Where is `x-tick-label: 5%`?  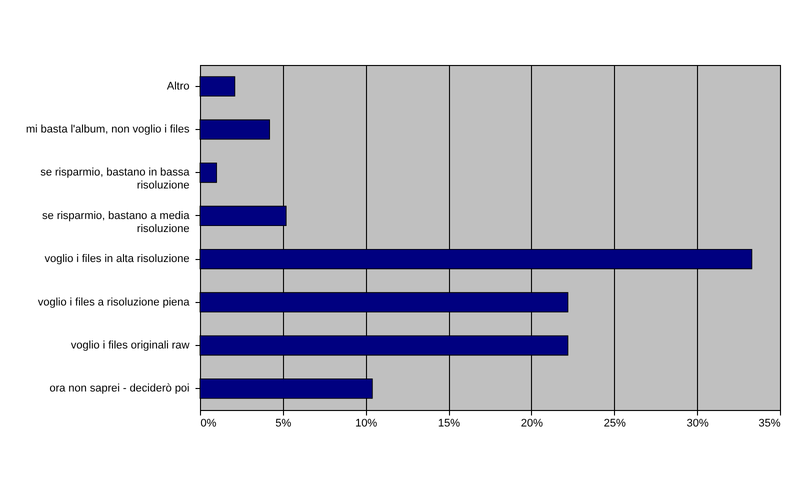
x-tick-label: 5% is located at coordinates (283, 424).